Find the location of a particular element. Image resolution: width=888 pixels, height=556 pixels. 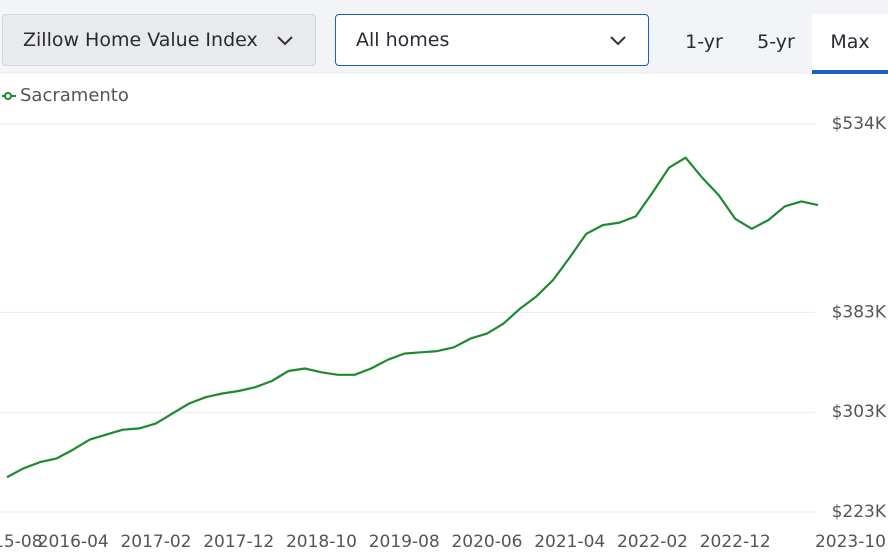

metric-dropdown: Zillow Home Value Index is located at coordinates (159, 40).